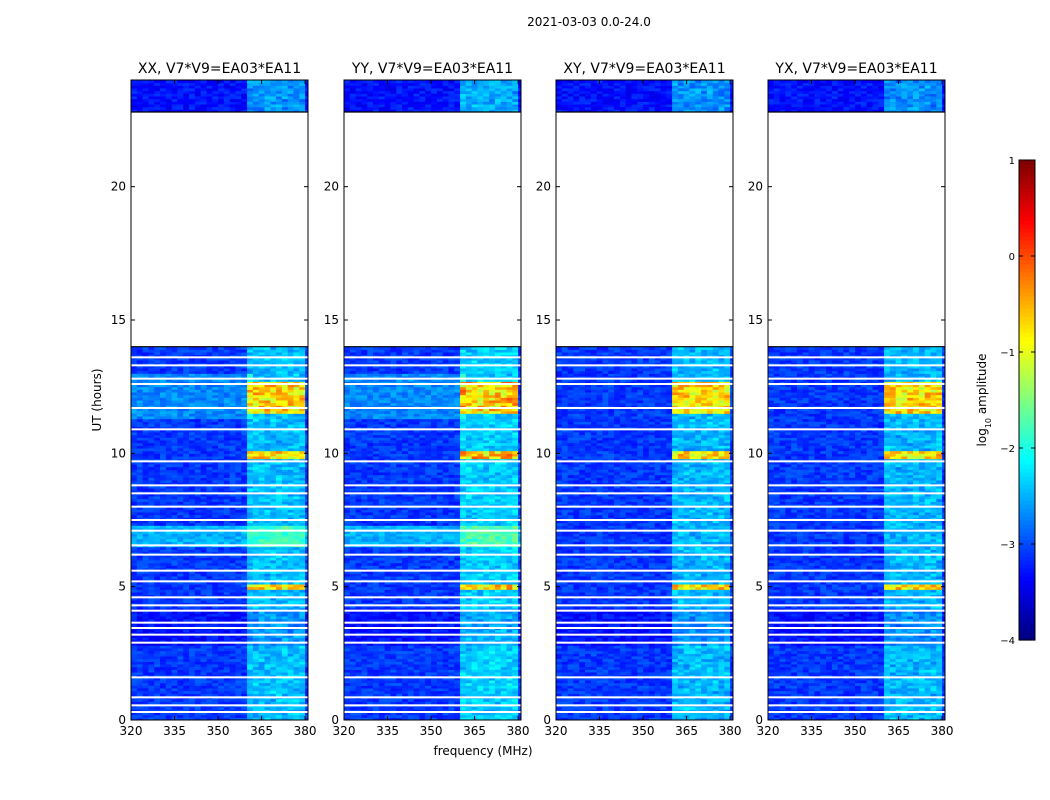 This screenshot has width=1050, height=800. Describe the element at coordinates (644, 69) in the screenshot. I see `panel-title: XY, V7*V9=EA03*EA11` at that location.